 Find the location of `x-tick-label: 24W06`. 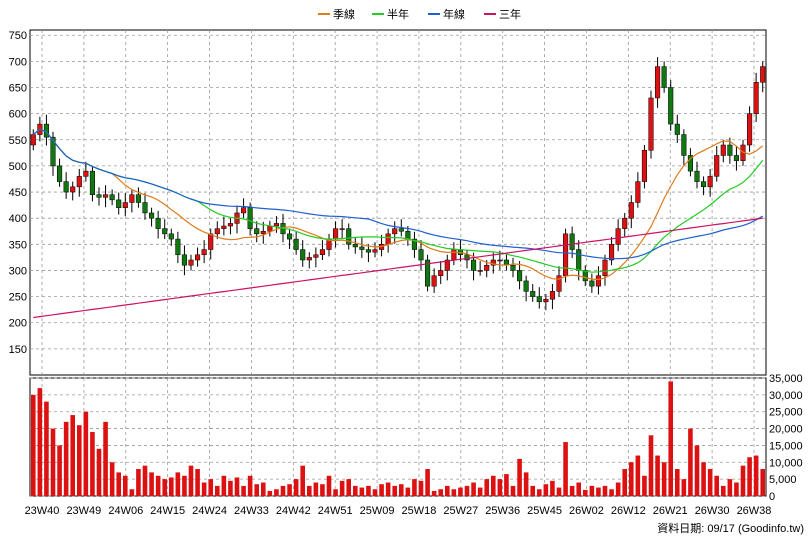

x-tick-label: 24W06 is located at coordinates (125, 511).